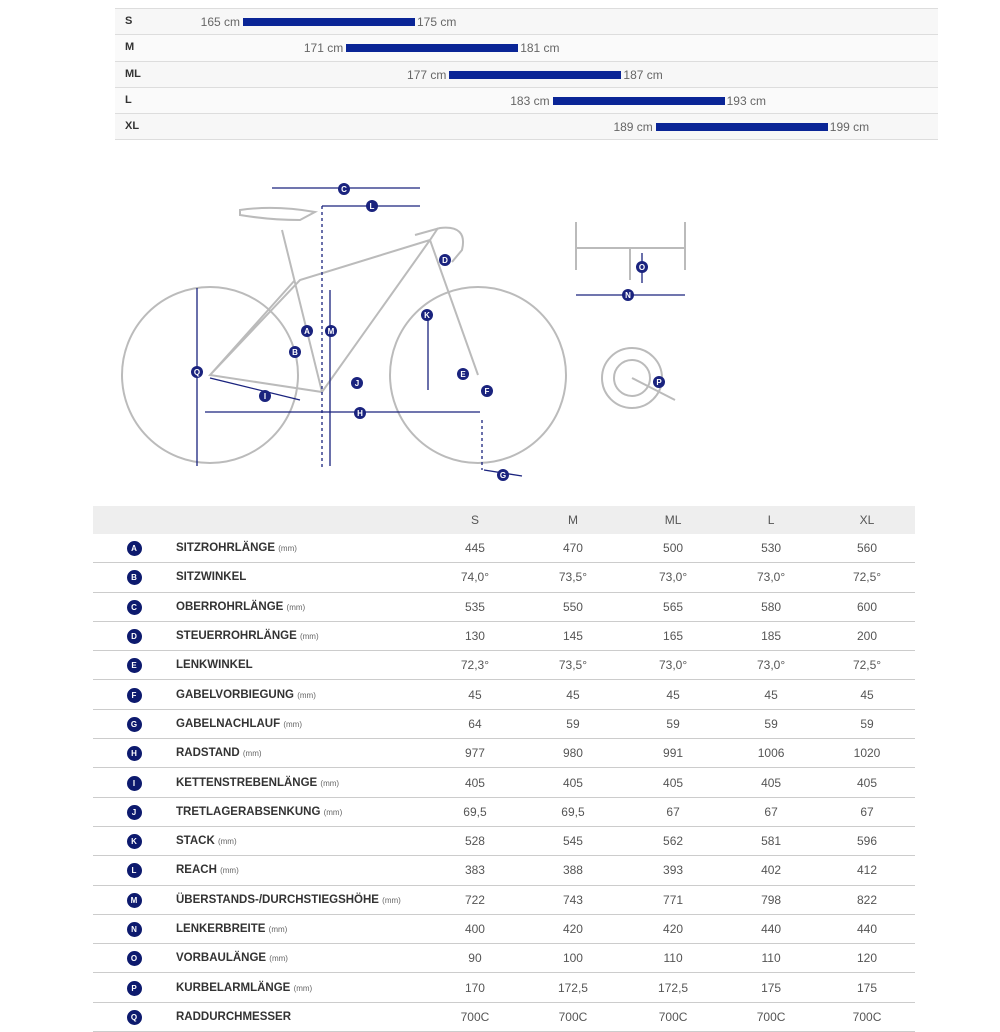  I want to click on dimension-badge-e: E, so click(463, 374).